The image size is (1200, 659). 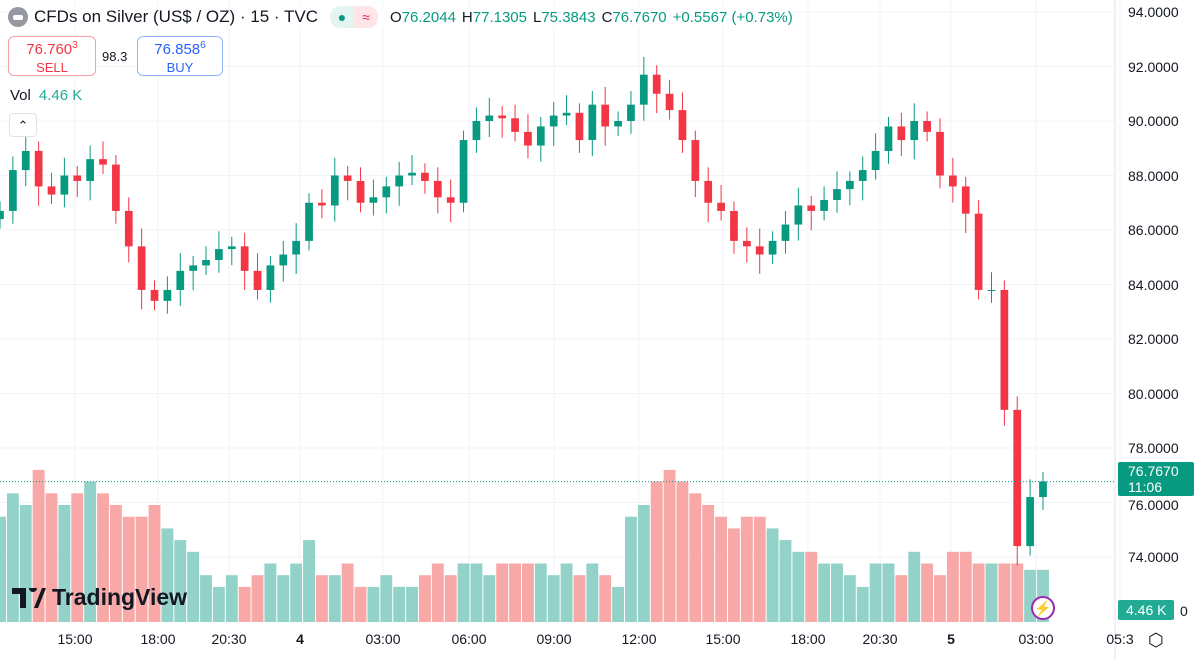 I want to click on collapse-legend-button: ⌃, so click(x=23, y=125).